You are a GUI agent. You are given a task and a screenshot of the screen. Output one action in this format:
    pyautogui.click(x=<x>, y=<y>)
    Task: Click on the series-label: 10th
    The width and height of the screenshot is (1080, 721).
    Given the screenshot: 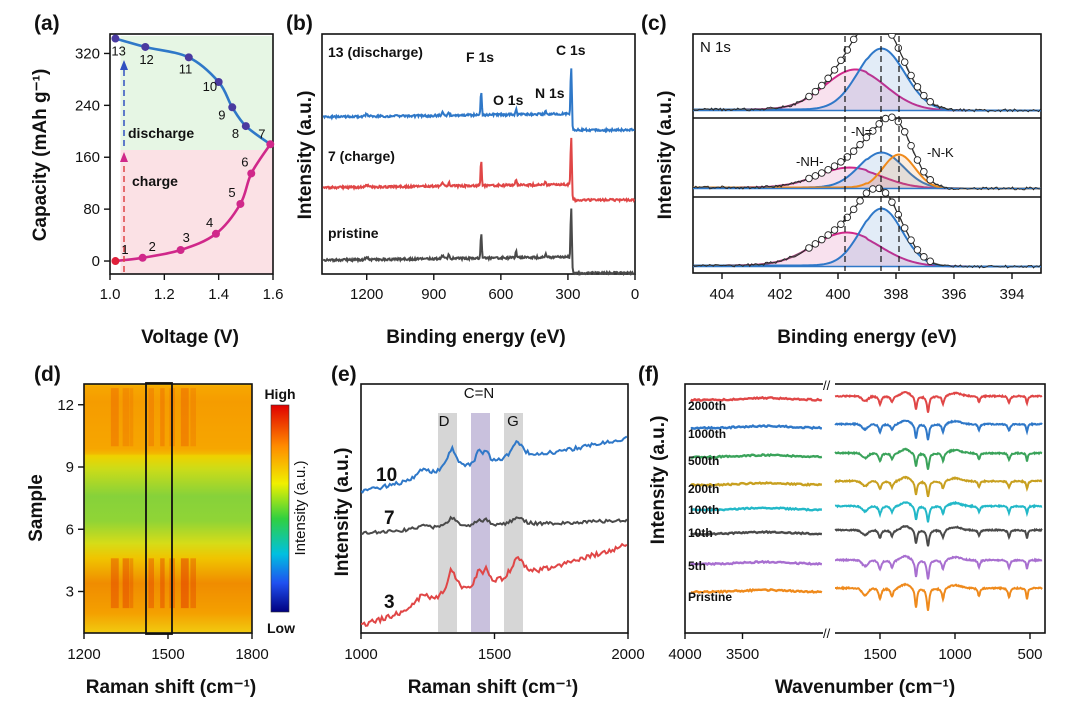 What is the action you would take?
    pyautogui.click(x=700, y=533)
    